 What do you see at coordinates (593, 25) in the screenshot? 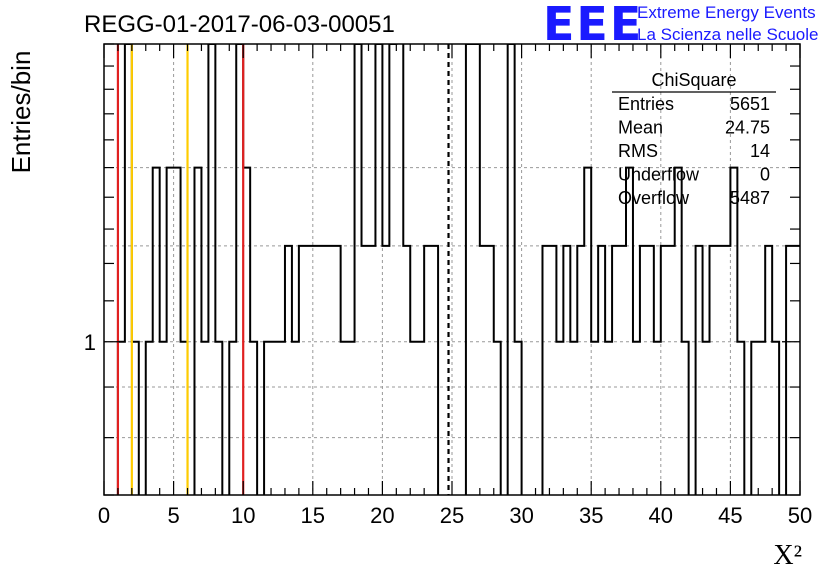
I see `logo-letters: EEE` at bounding box center [593, 25].